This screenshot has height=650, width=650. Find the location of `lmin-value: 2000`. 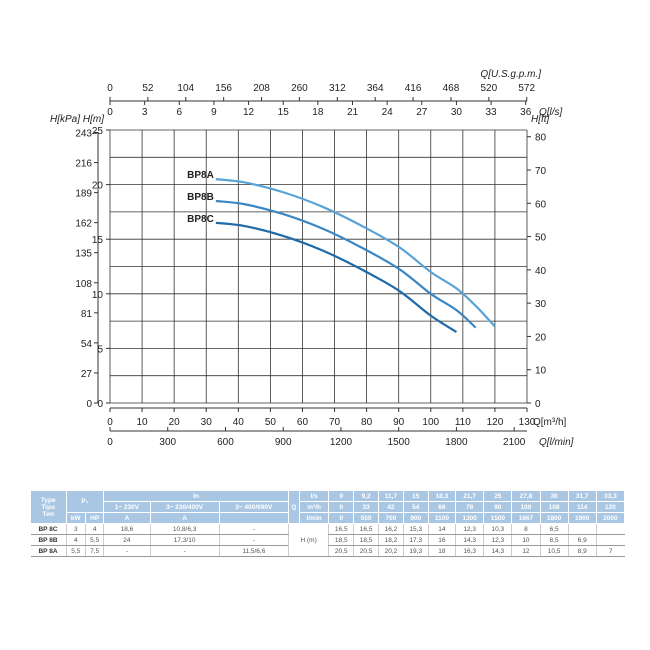

lmin-value: 2000 is located at coordinates (610, 518).